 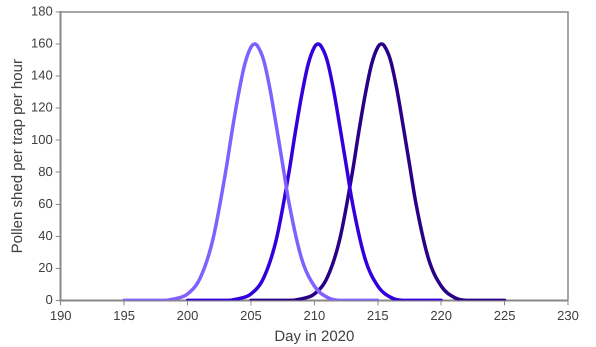 I want to click on x-tick-label: 205, so click(x=251, y=315).